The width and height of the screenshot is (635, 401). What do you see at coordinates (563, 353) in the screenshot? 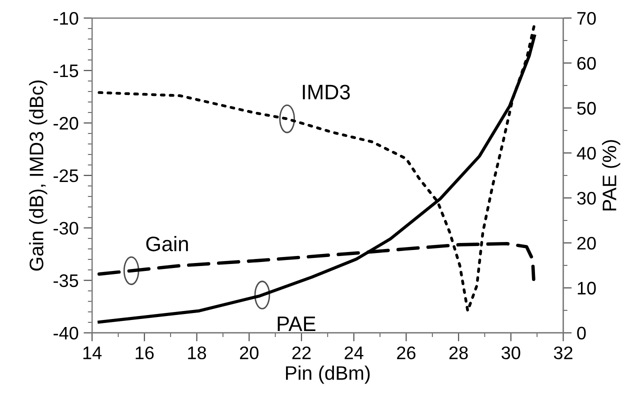
I see `x-tick-label: 32` at bounding box center [563, 353].